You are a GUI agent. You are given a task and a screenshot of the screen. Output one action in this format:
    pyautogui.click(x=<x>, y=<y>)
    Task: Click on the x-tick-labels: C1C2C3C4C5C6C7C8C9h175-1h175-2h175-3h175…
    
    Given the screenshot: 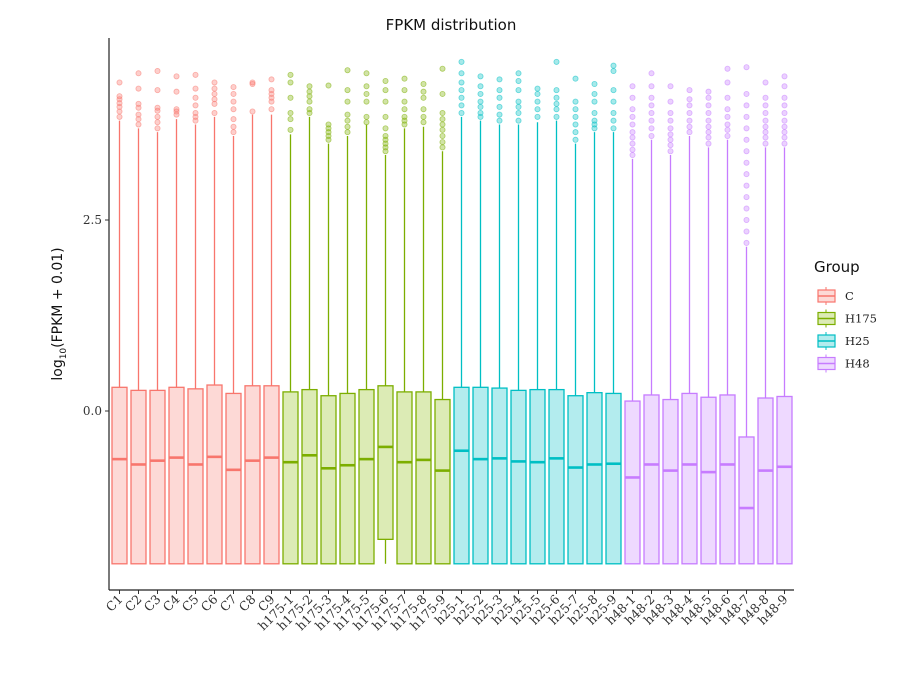 What is the action you would take?
    pyautogui.click(x=447, y=612)
    